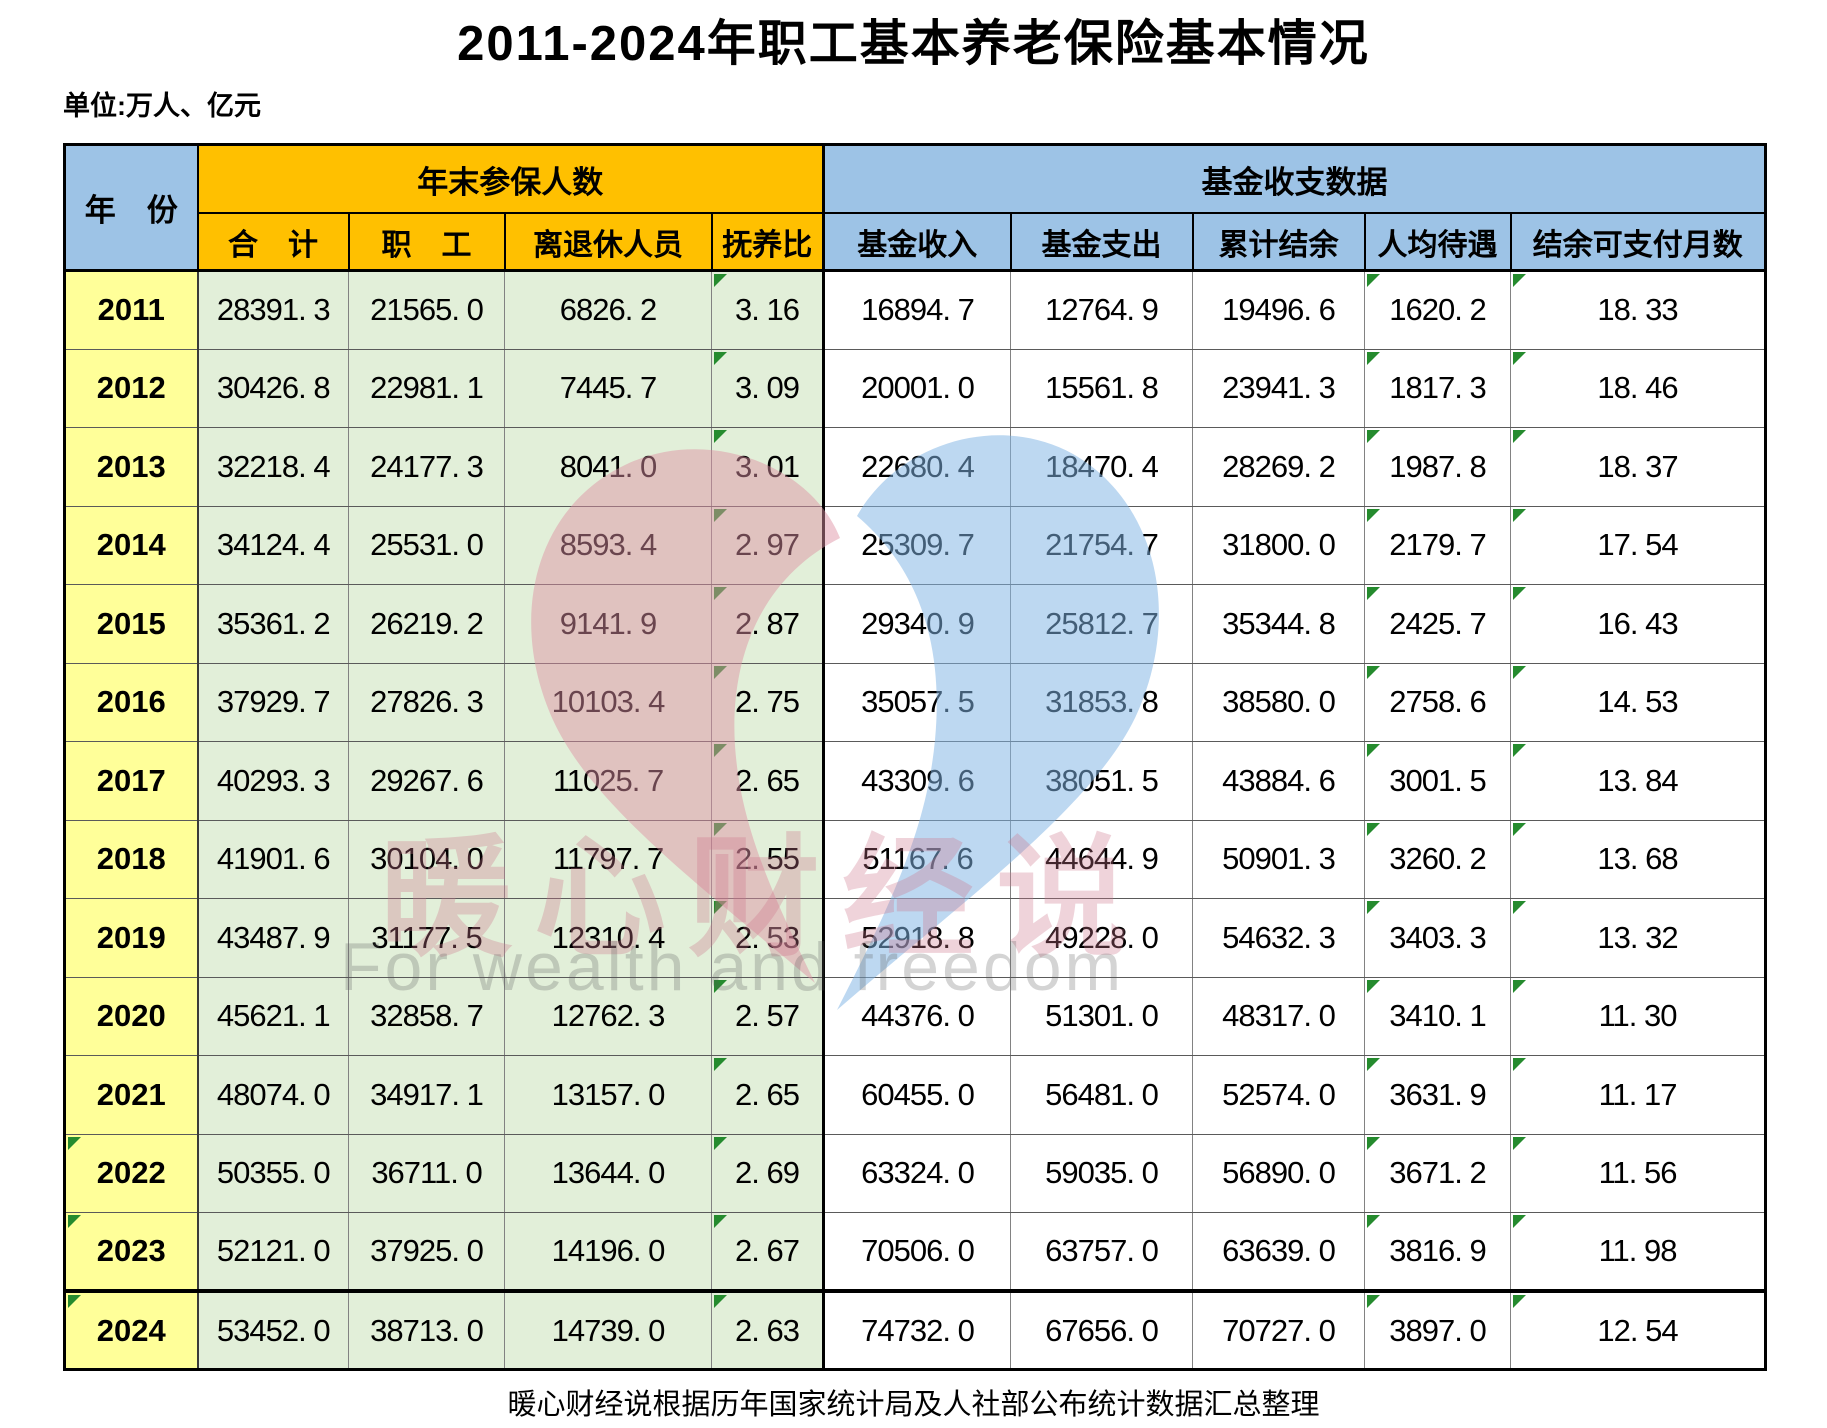  Describe the element at coordinates (1278, 781) in the screenshot. I see `cell-2017-fund_balance: 43884. 6` at that location.